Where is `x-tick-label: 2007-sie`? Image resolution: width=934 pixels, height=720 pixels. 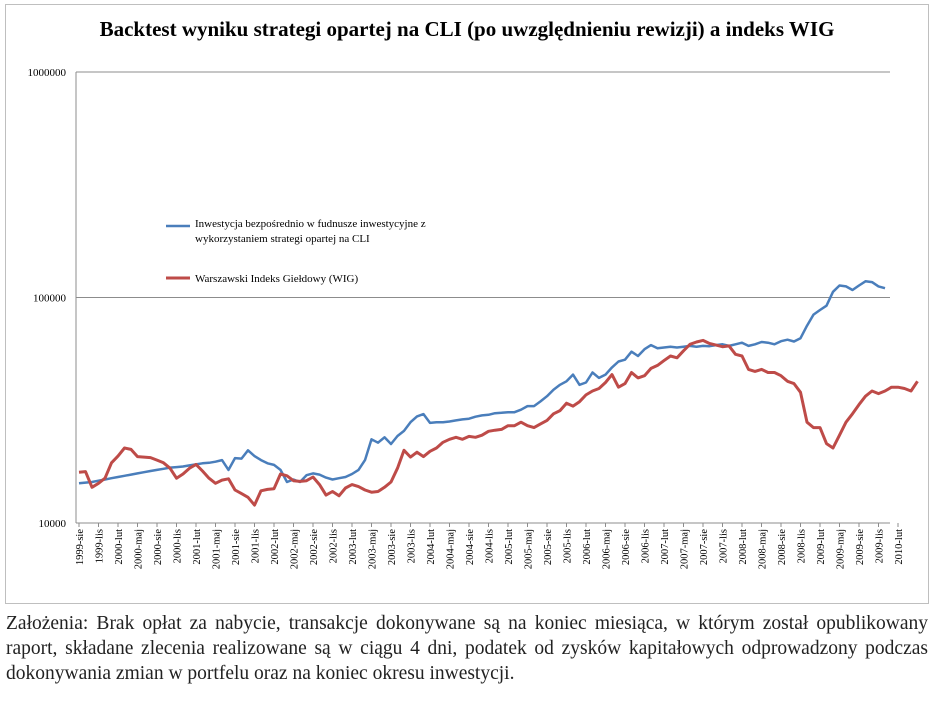
x-tick-label: 2007-sie is located at coordinates (704, 547).